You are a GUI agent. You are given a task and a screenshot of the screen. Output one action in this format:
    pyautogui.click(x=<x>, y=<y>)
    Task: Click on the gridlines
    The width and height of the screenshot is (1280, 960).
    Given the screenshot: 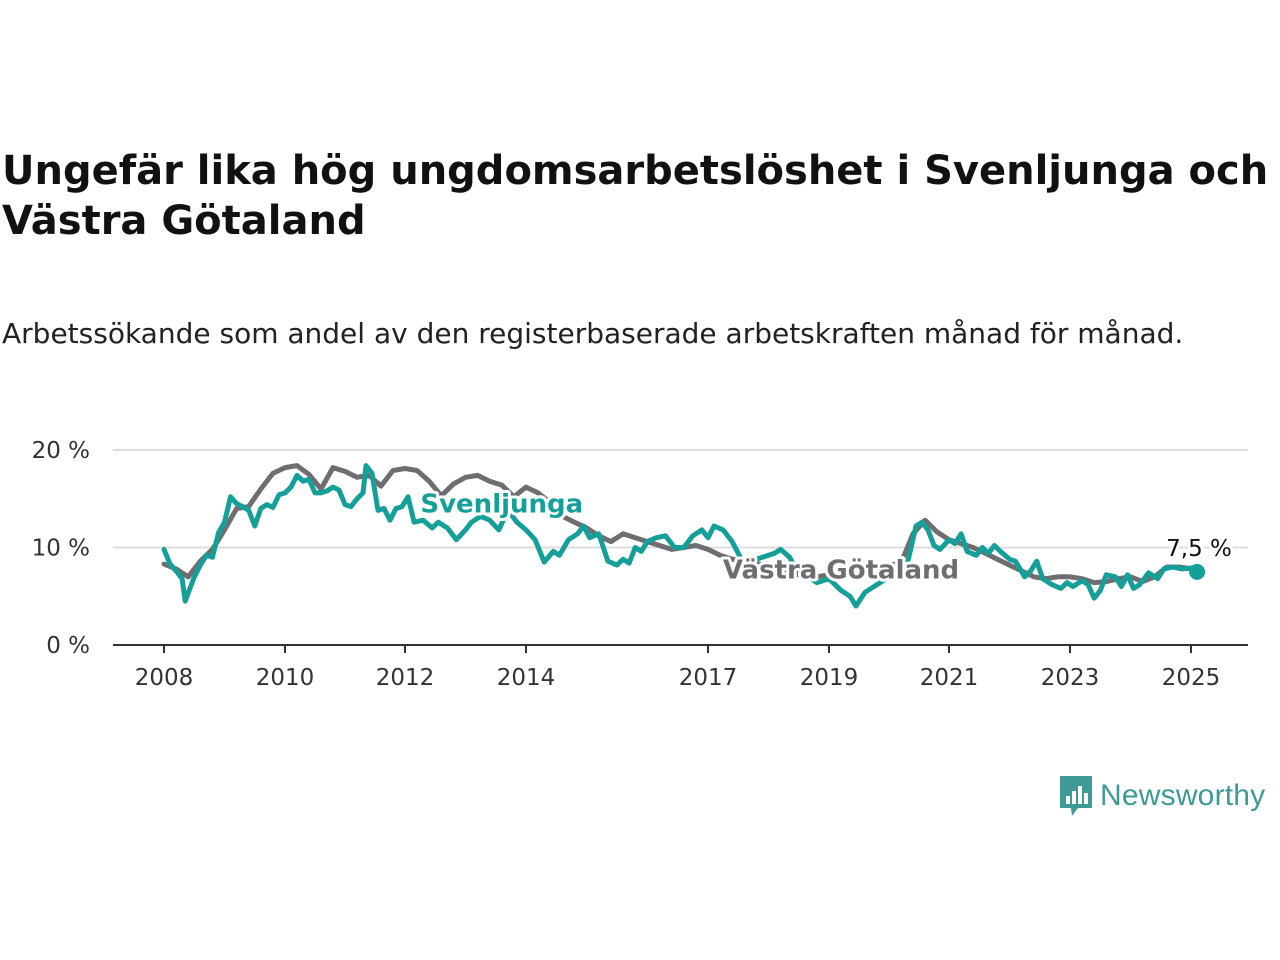 What is the action you would take?
    pyautogui.click(x=680, y=499)
    